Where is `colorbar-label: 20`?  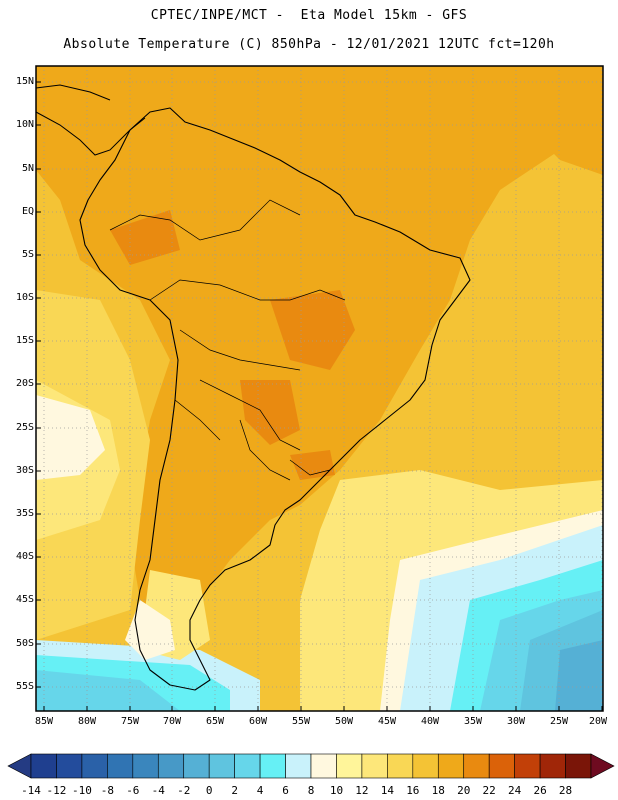 colorbar-label: 20 is located at coordinates (464, 790).